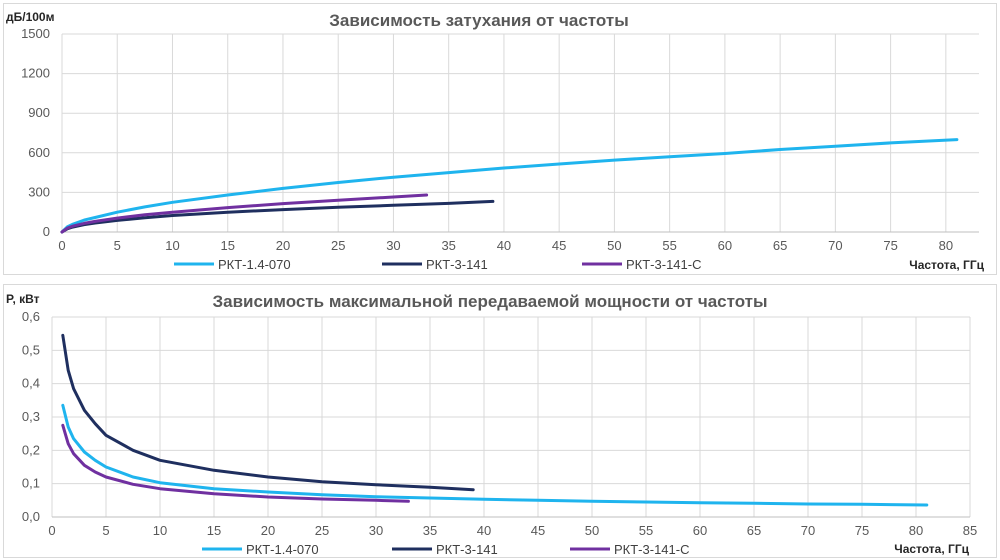  I want to click on chart-title: Зависимость затухания от частоты, so click(478, 20).